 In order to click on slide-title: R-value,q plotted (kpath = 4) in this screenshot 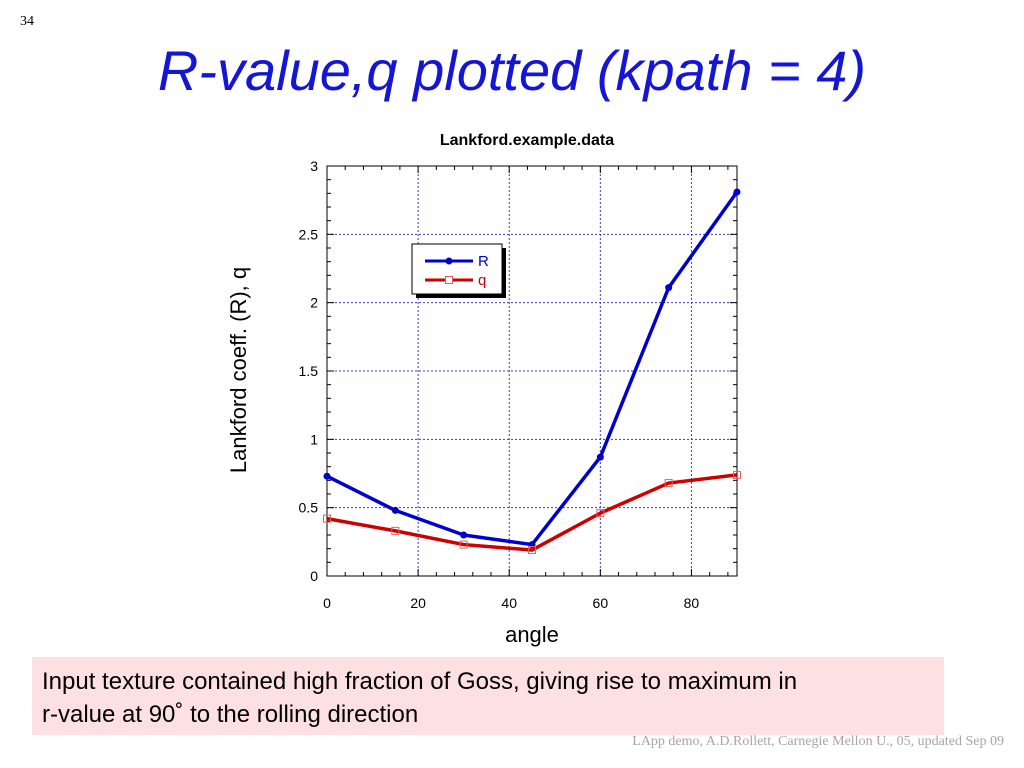, I will do `click(512, 70)`.